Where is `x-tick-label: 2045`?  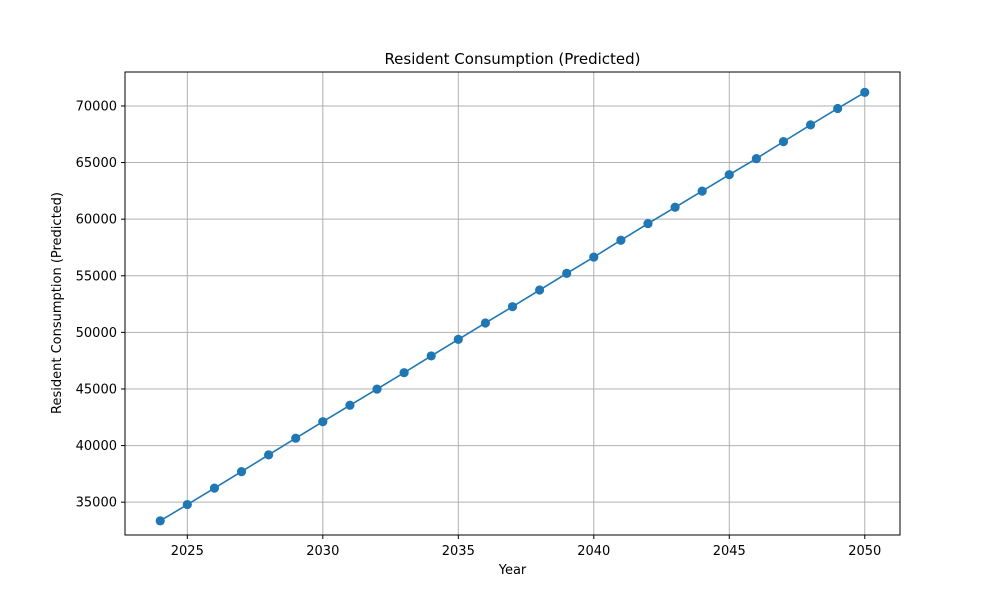 x-tick-label: 2045 is located at coordinates (729, 551).